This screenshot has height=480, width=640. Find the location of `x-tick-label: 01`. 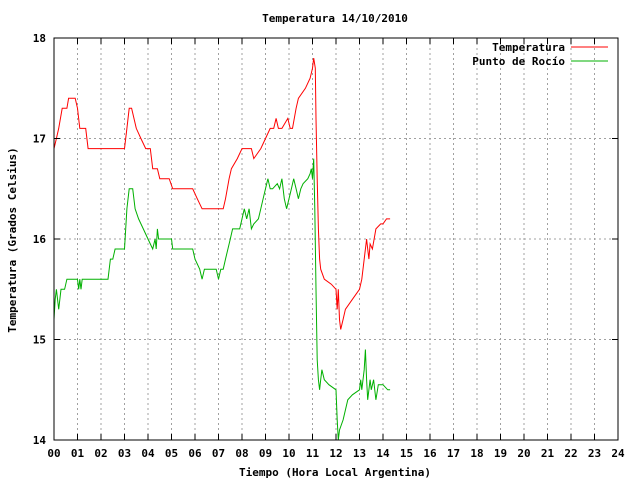

x-tick-label: 01 is located at coordinates (78, 453).